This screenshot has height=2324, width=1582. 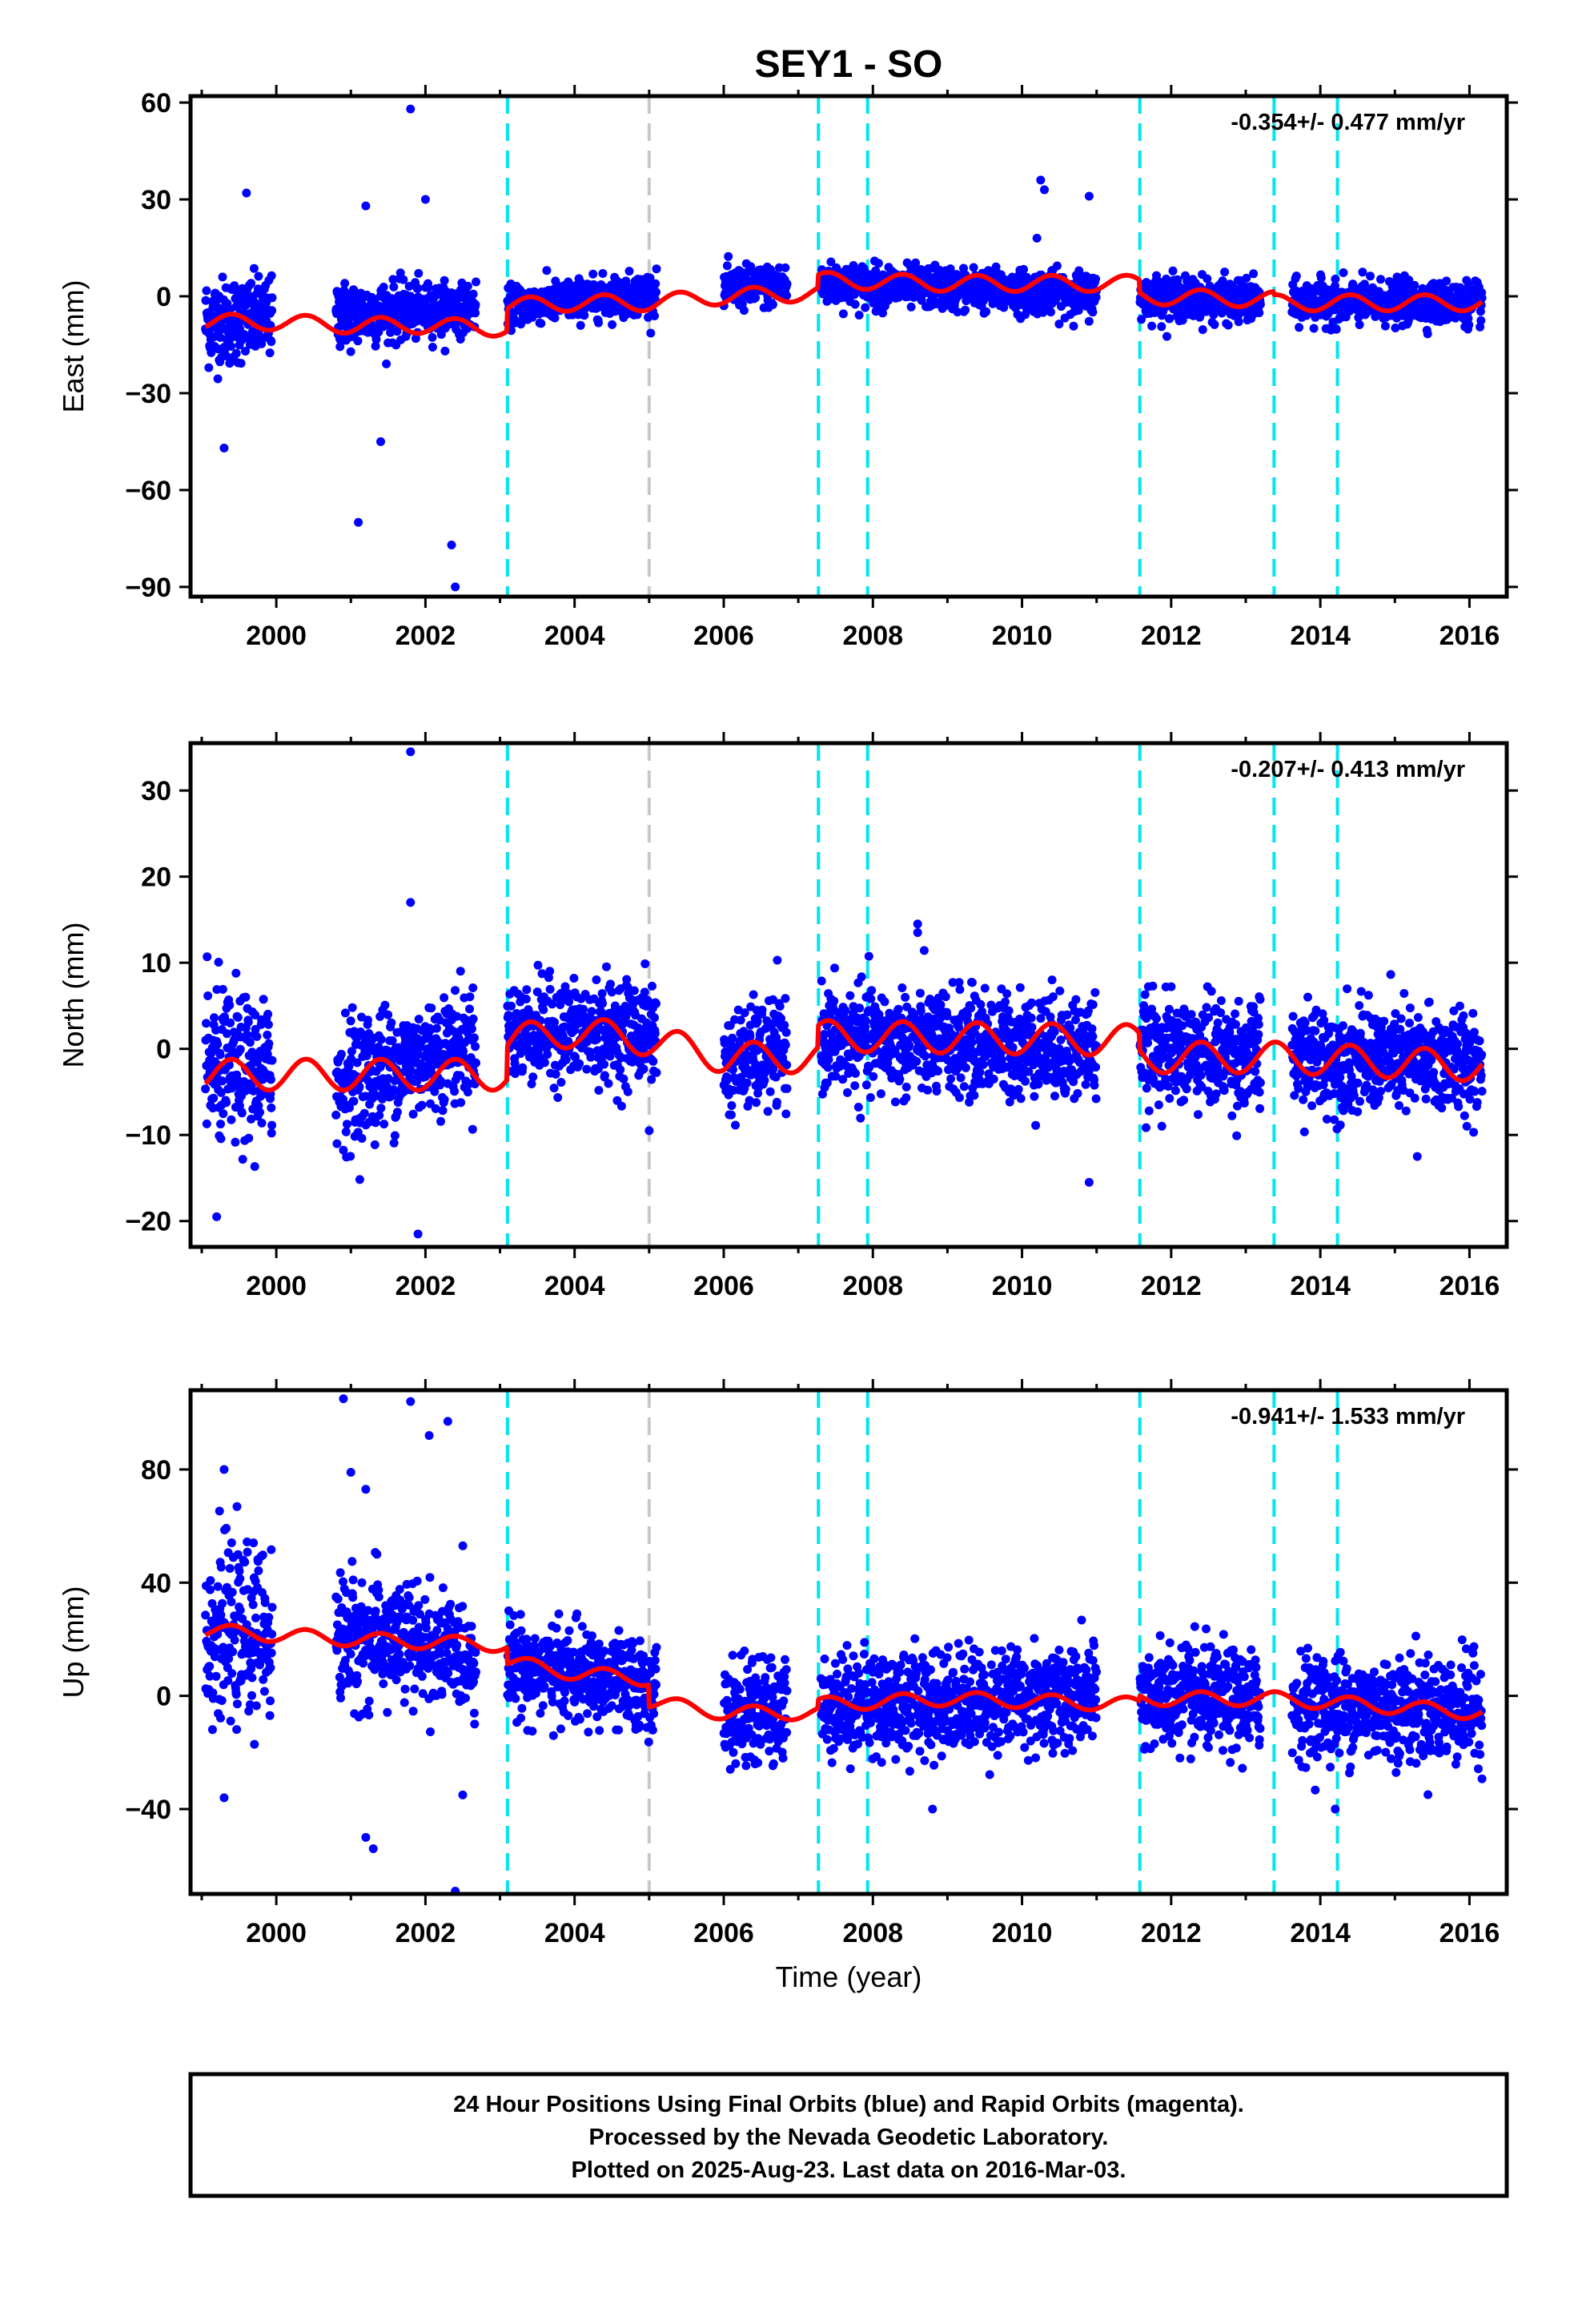 What do you see at coordinates (849, 64) in the screenshot?
I see `chart-title: SEY1 - SO` at bounding box center [849, 64].